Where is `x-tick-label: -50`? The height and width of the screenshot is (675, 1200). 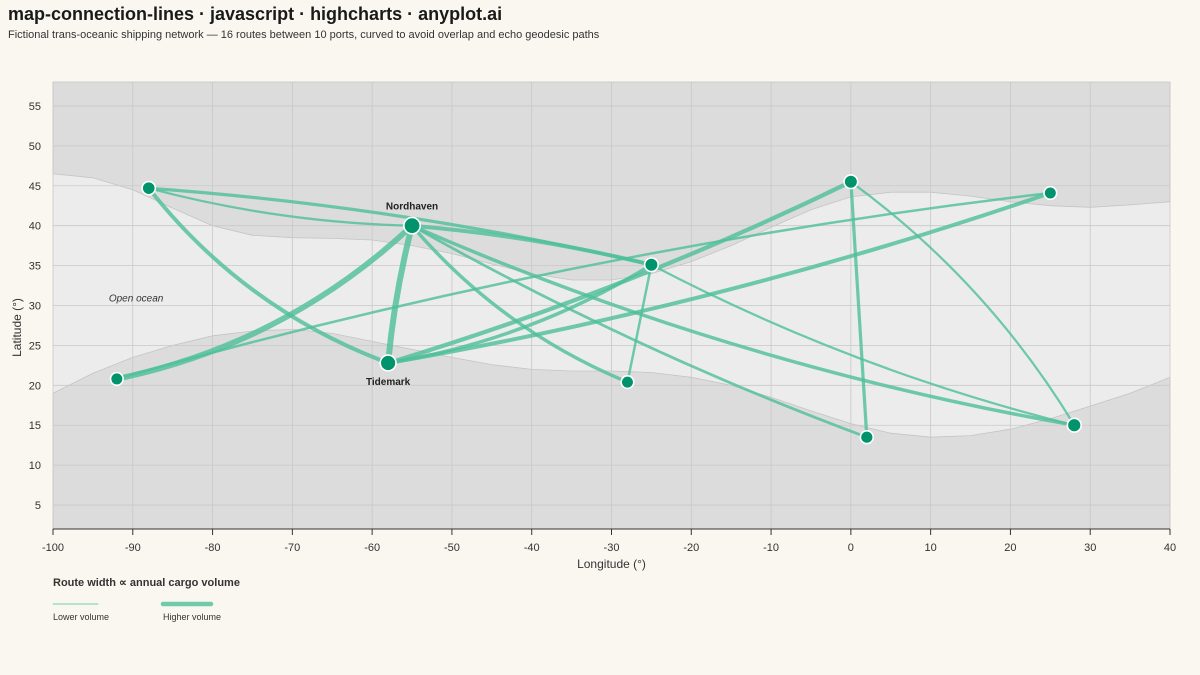 x-tick-label: -50 is located at coordinates (452, 548).